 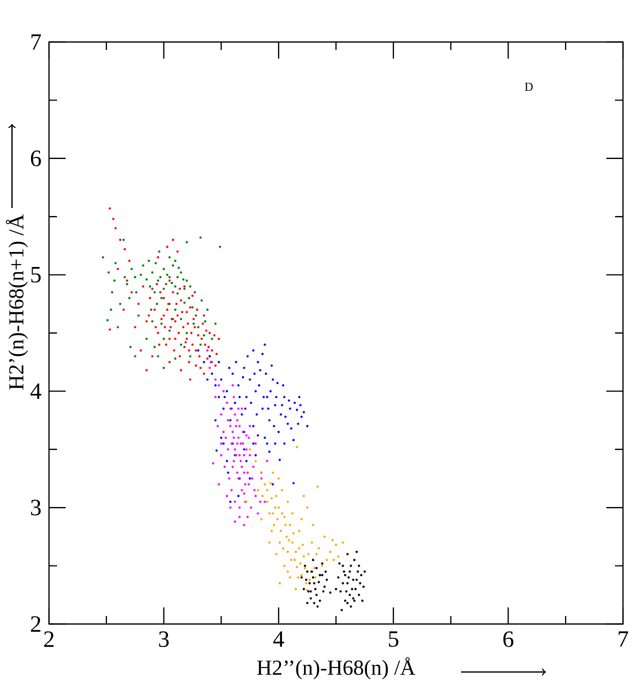 I want to click on x-tick-label: 2, so click(x=49, y=639).